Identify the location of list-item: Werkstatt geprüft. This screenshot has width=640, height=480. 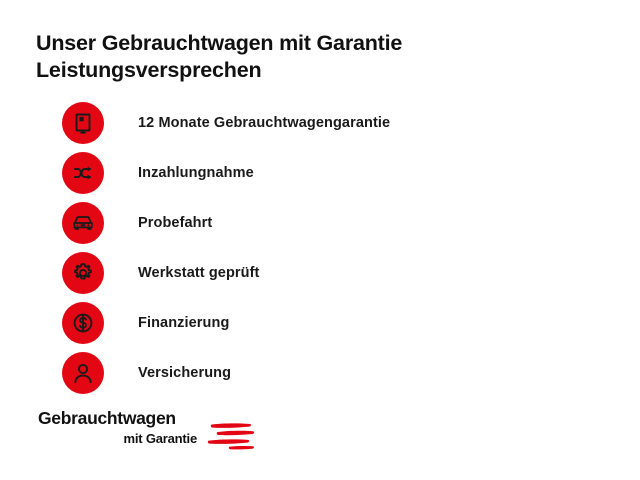
(332, 273).